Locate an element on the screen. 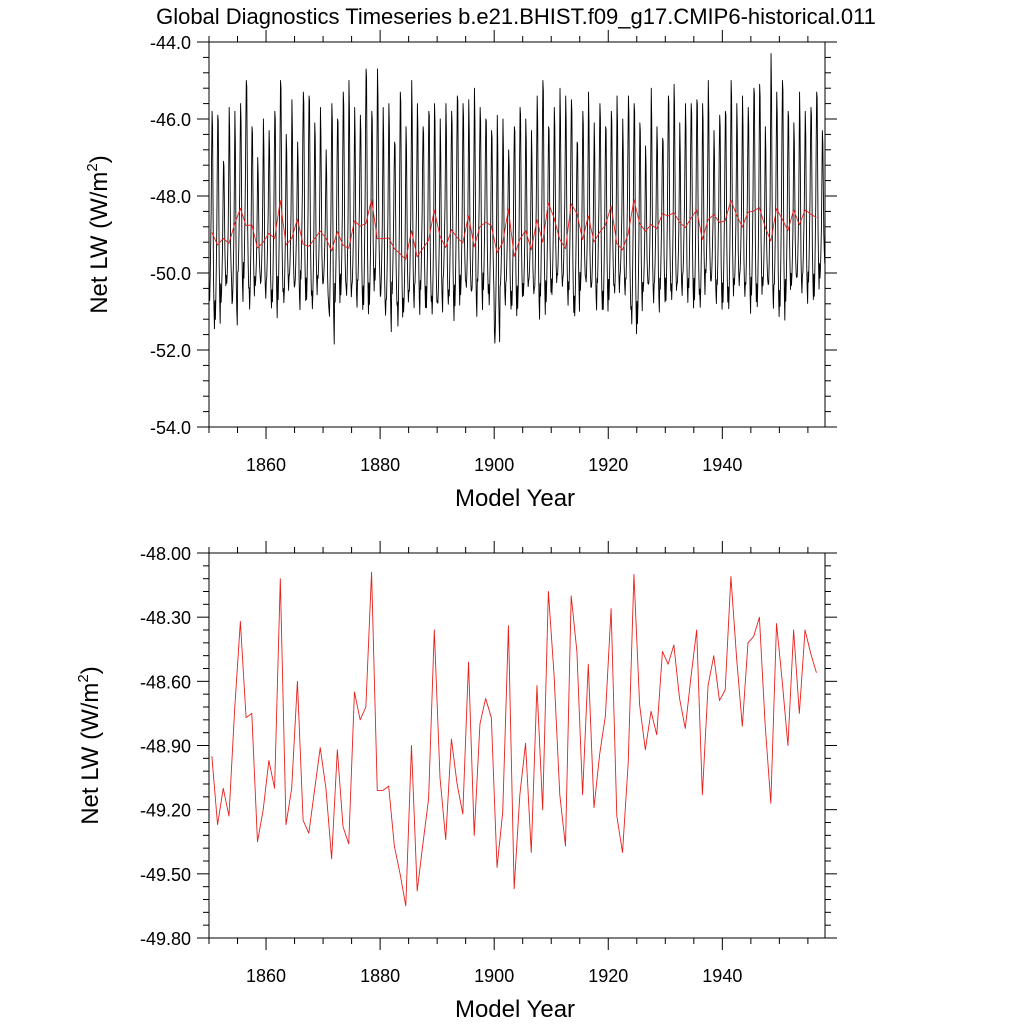 This screenshot has width=1024, height=1029. y-tick-label: -49.50 is located at coordinates (165, 875).